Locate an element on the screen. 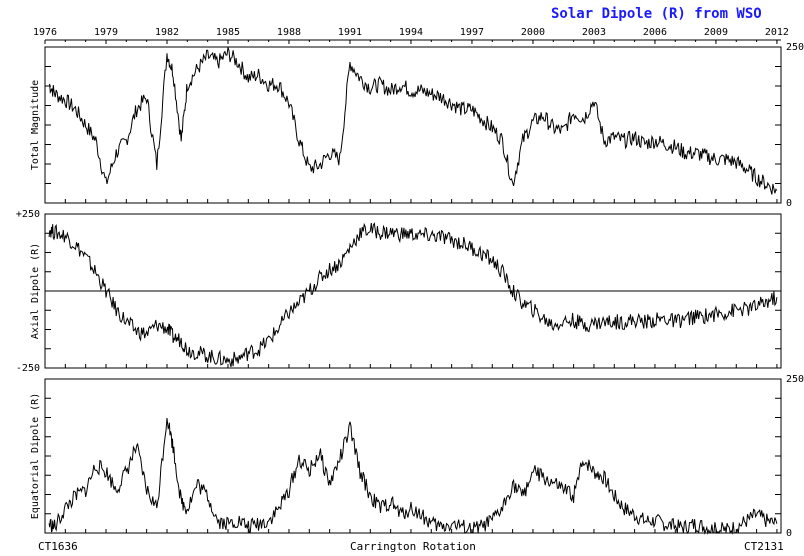 Image resolution: width=804 pixels, height=556 pixels. top-axis-tick-label: 1994 is located at coordinates (411, 32).